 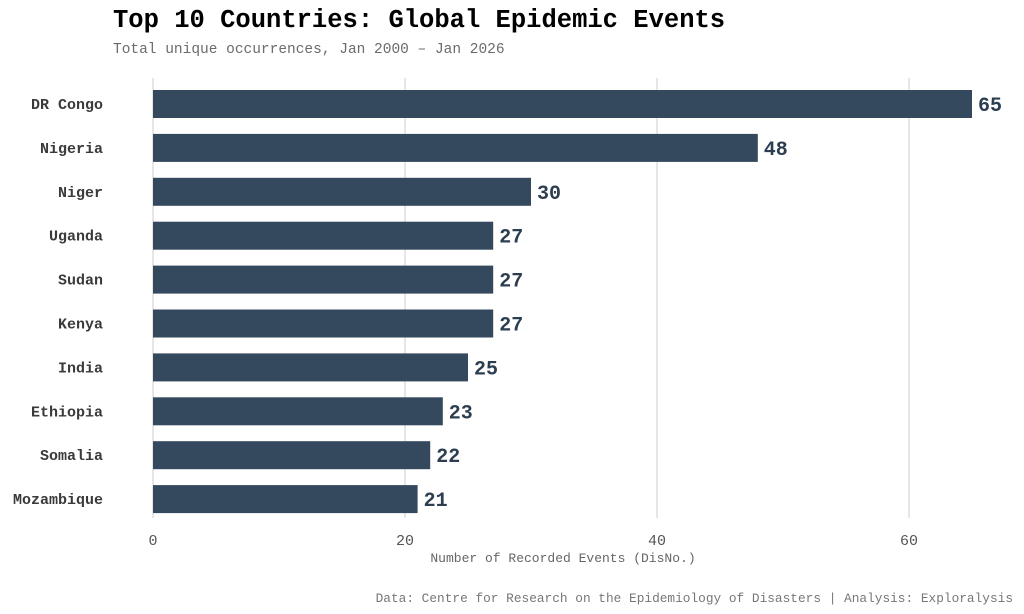 I want to click on x-axis-label: Number of Recorded Events (DisNo.), so click(x=562, y=558).